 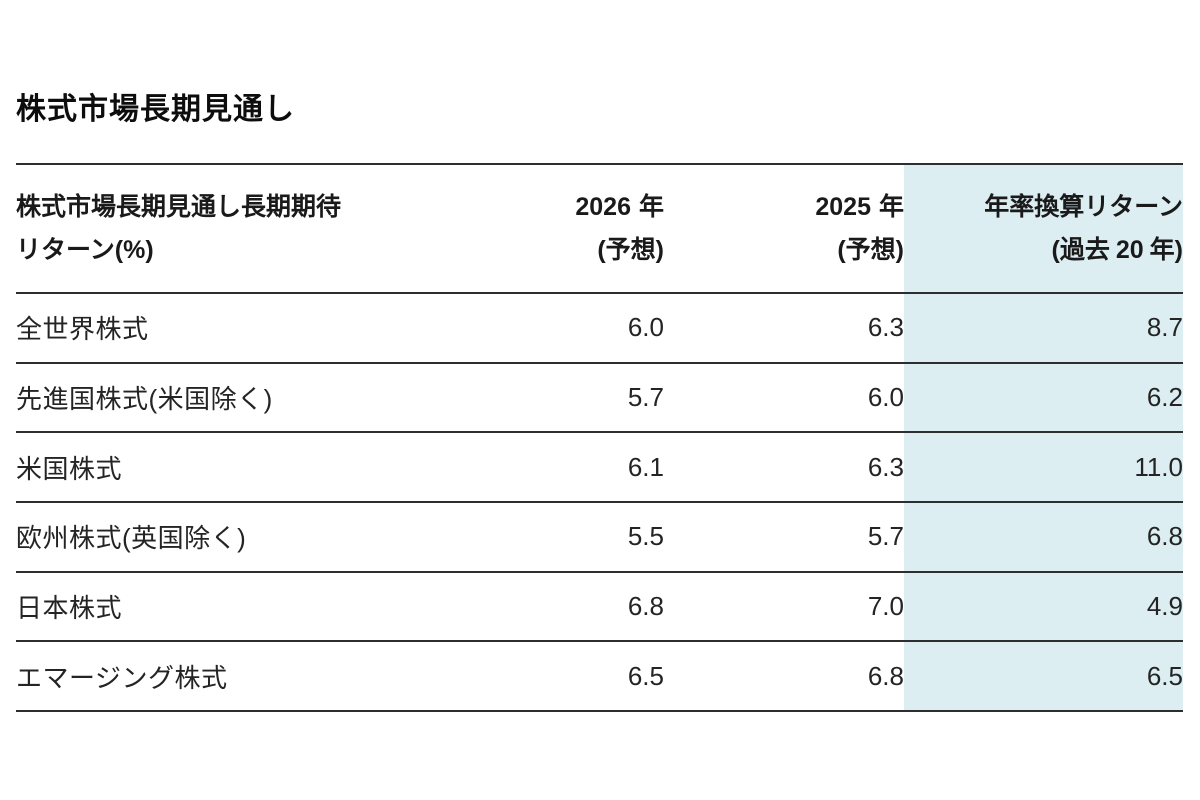 What do you see at coordinates (651, 206) in the screenshot?
I see `header-2026-unit: 年` at bounding box center [651, 206].